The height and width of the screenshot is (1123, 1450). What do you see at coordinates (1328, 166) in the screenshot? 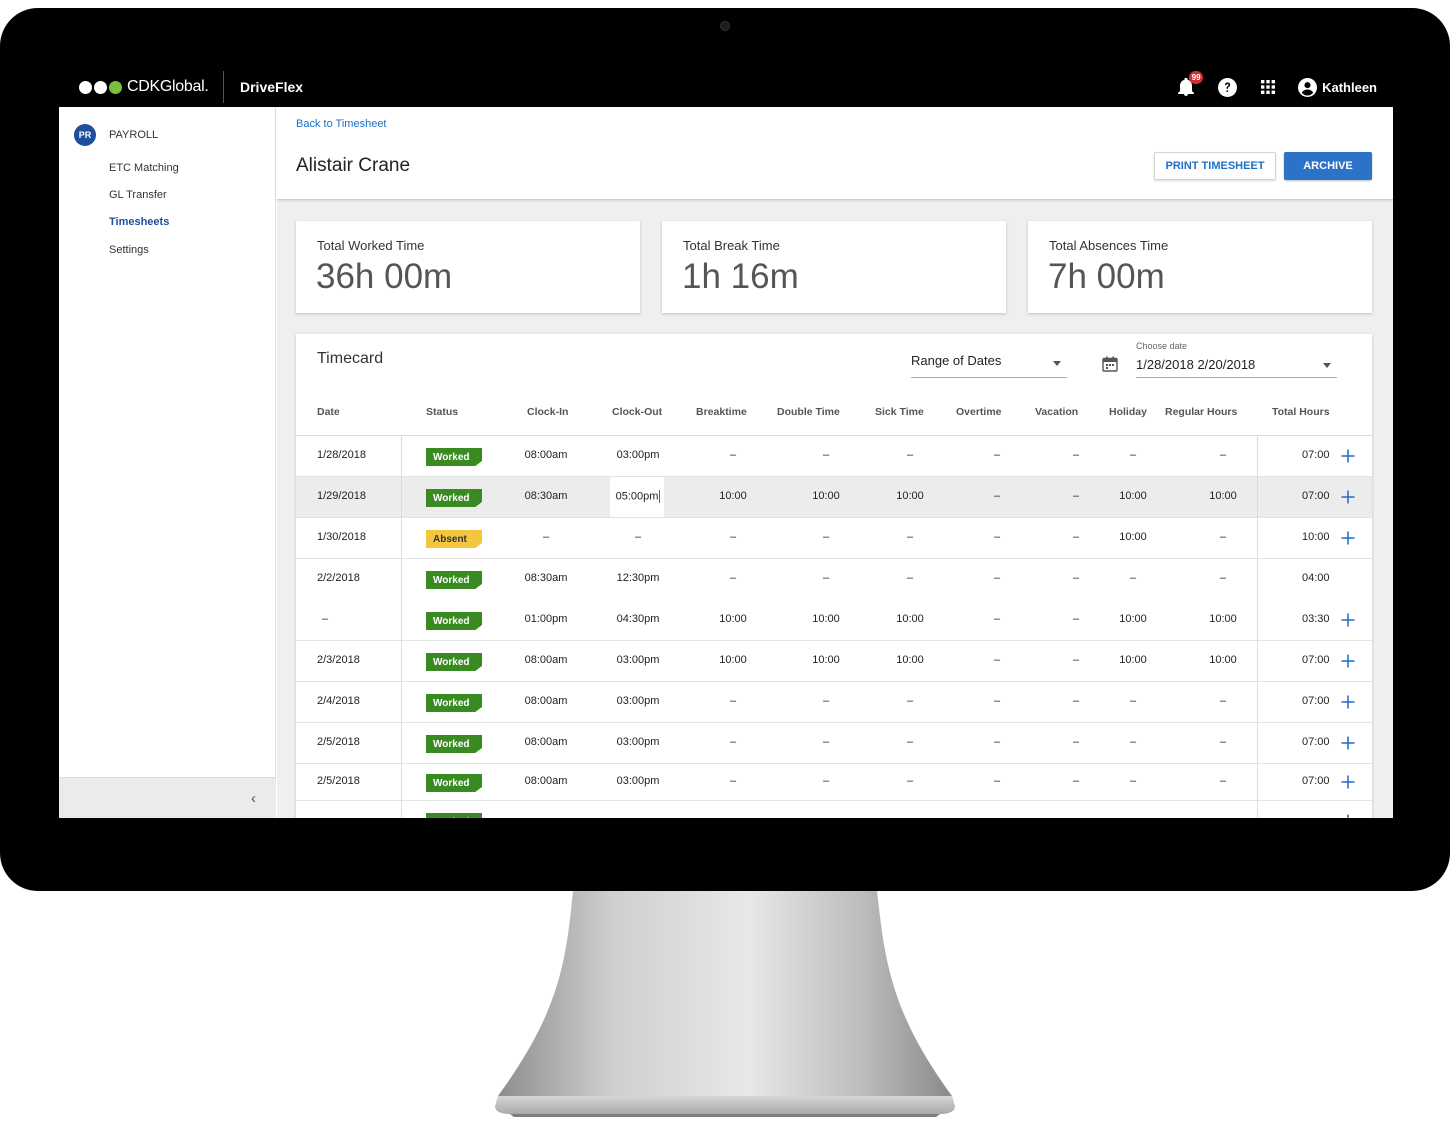
I see `archive-button: ARCHIVE` at bounding box center [1328, 166].